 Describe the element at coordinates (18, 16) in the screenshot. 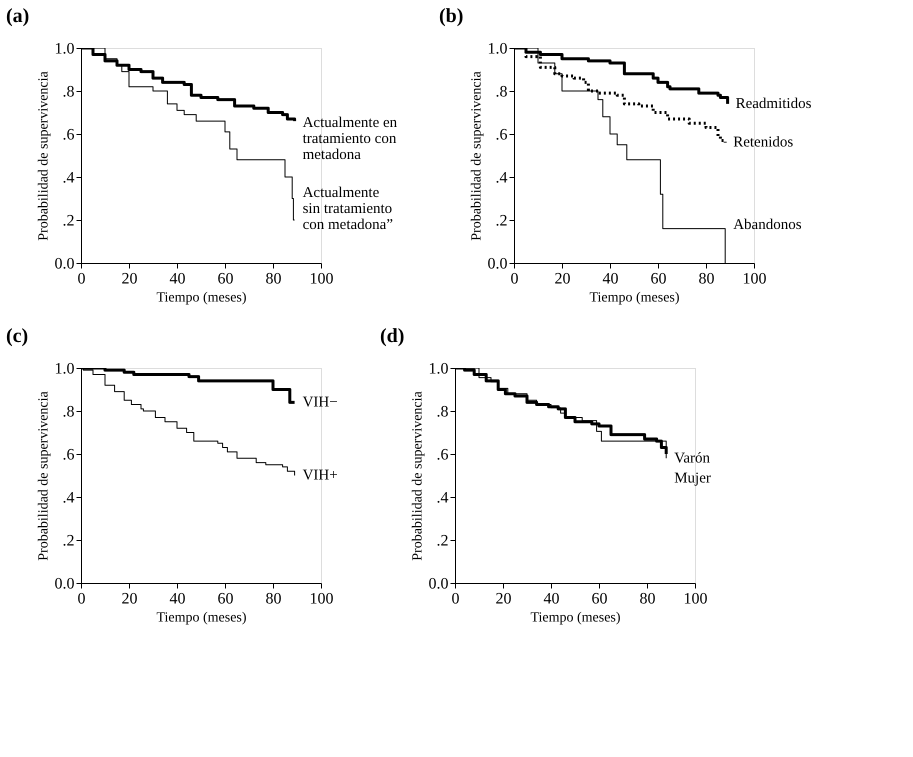

I see `chart-title: (a)` at that location.